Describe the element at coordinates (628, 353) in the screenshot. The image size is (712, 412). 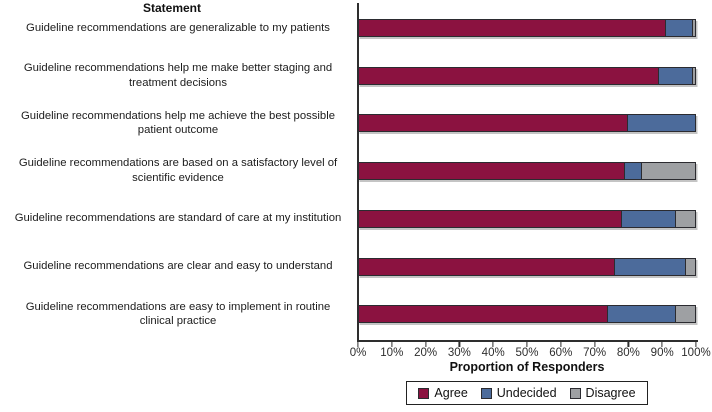
I see `x-tick-label: 80%` at that location.